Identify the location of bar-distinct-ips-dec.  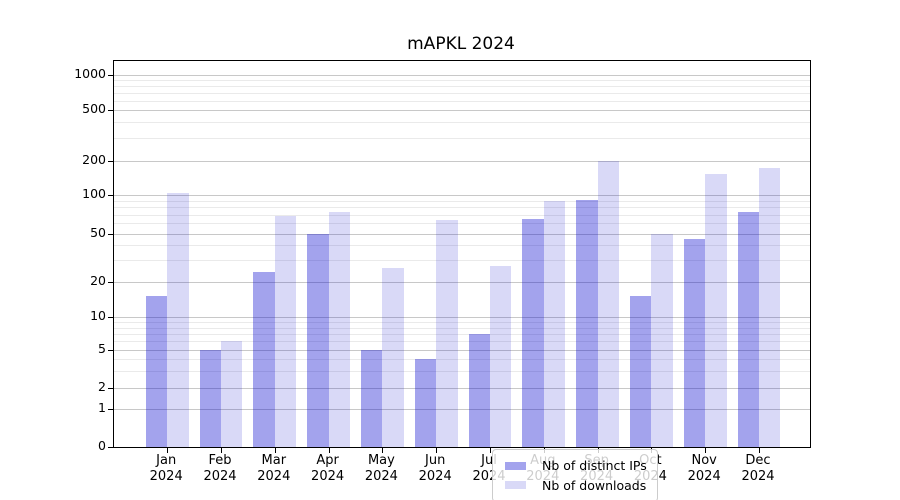
(748, 329).